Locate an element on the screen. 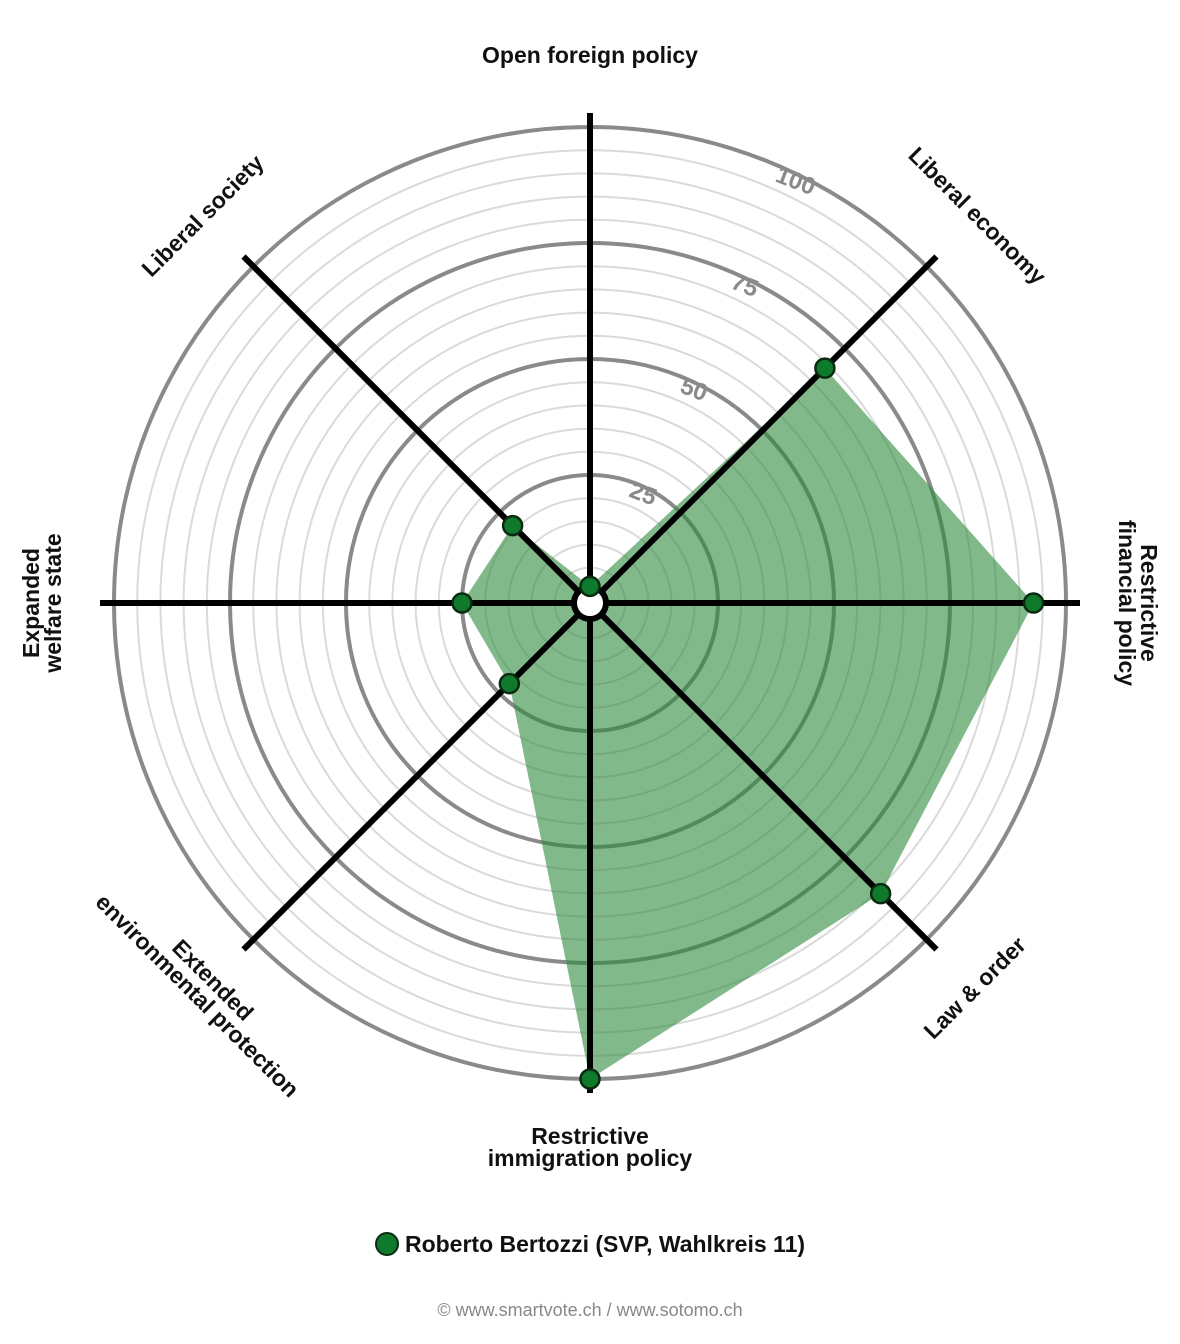  axis-label: Expandedwelfare state is located at coordinates (42, 603).